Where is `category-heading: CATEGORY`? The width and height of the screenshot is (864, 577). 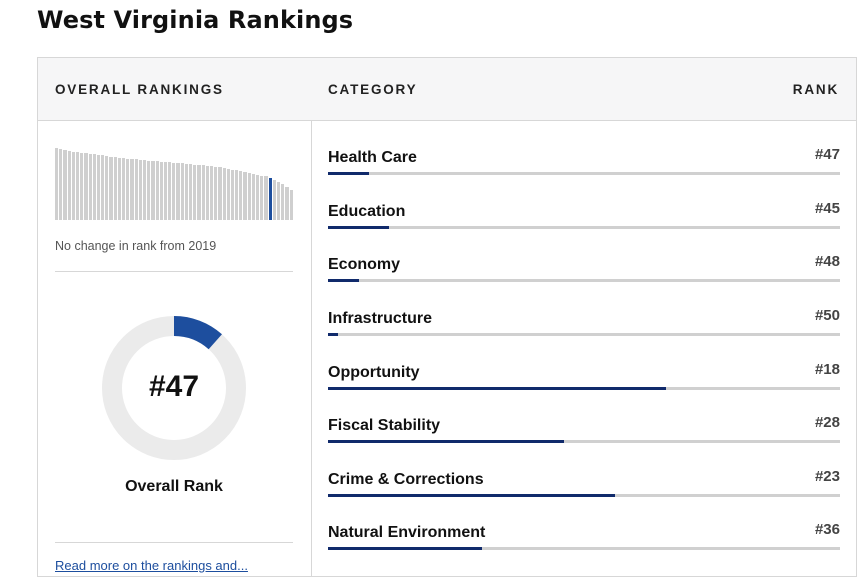 category-heading: CATEGORY is located at coordinates (373, 89).